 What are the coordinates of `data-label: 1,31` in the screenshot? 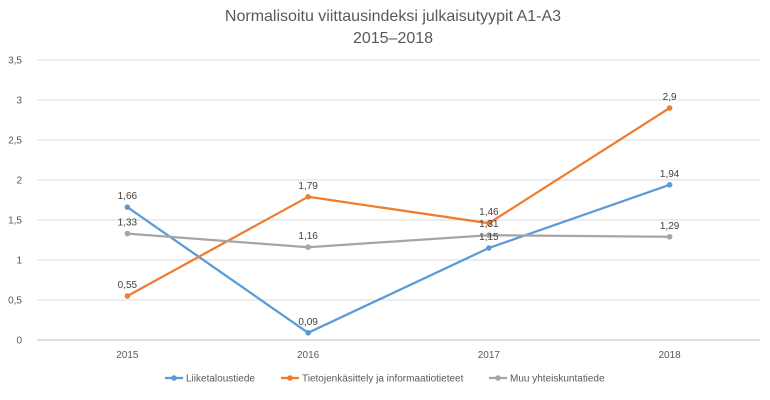 It's located at (489, 224).